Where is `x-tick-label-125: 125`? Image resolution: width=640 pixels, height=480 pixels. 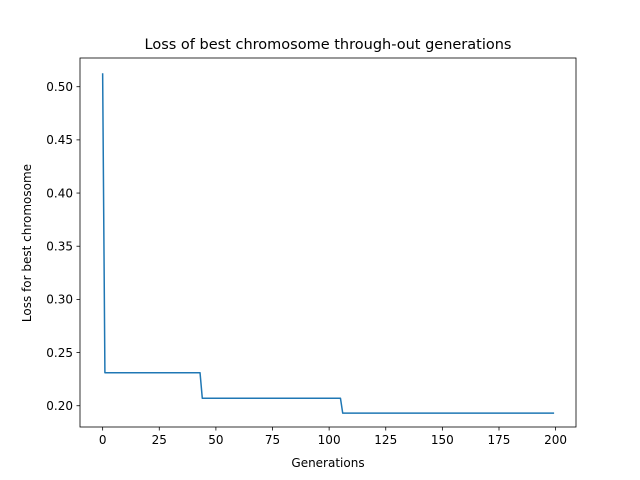 x-tick-label-125: 125 is located at coordinates (385, 440).